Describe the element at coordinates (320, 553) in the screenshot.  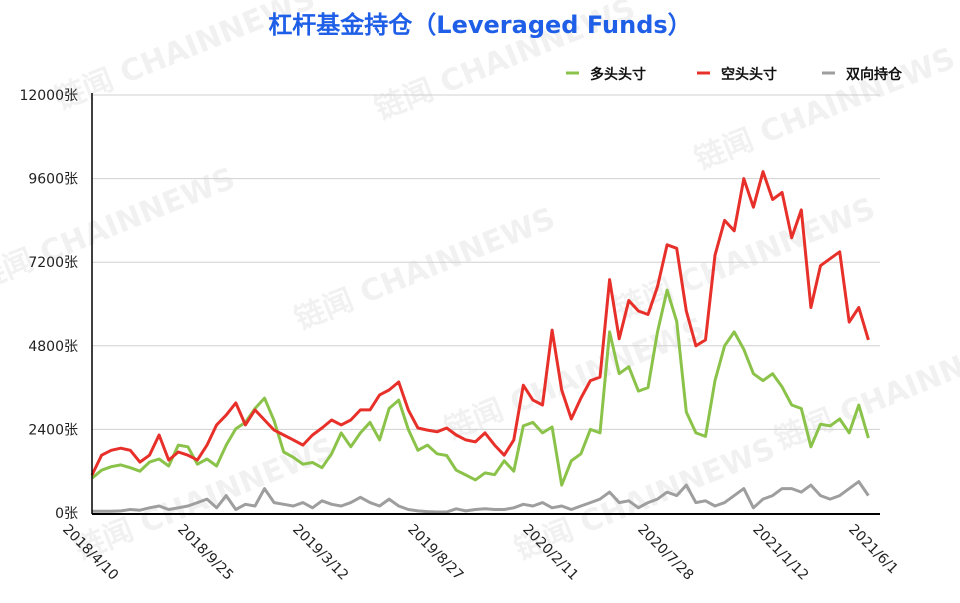
I see `x-tick-label: 2019/3/12` at that location.